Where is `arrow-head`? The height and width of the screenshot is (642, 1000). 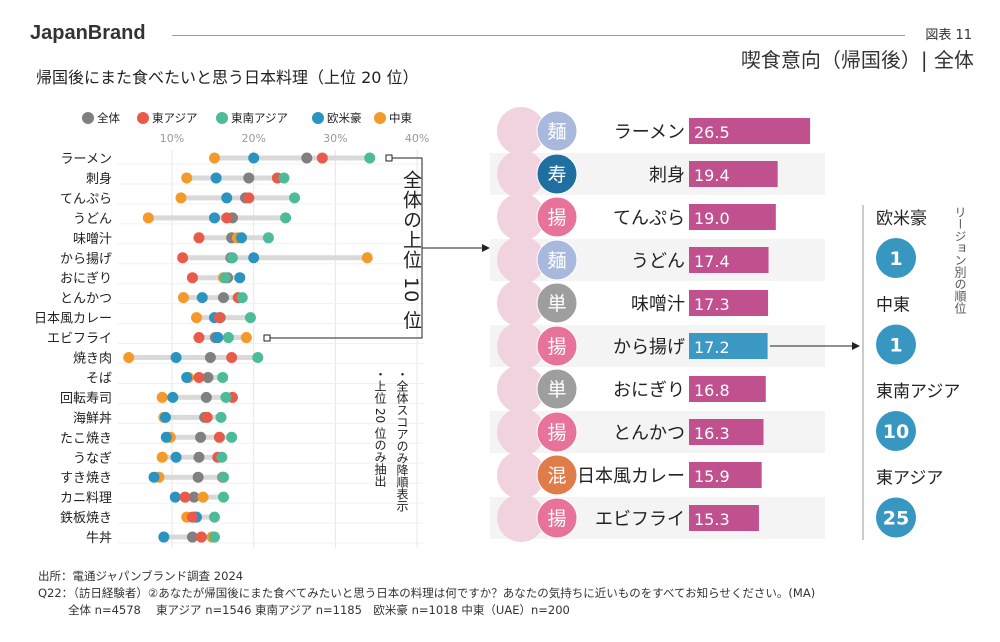
arrow-head is located at coordinates (856, 346).